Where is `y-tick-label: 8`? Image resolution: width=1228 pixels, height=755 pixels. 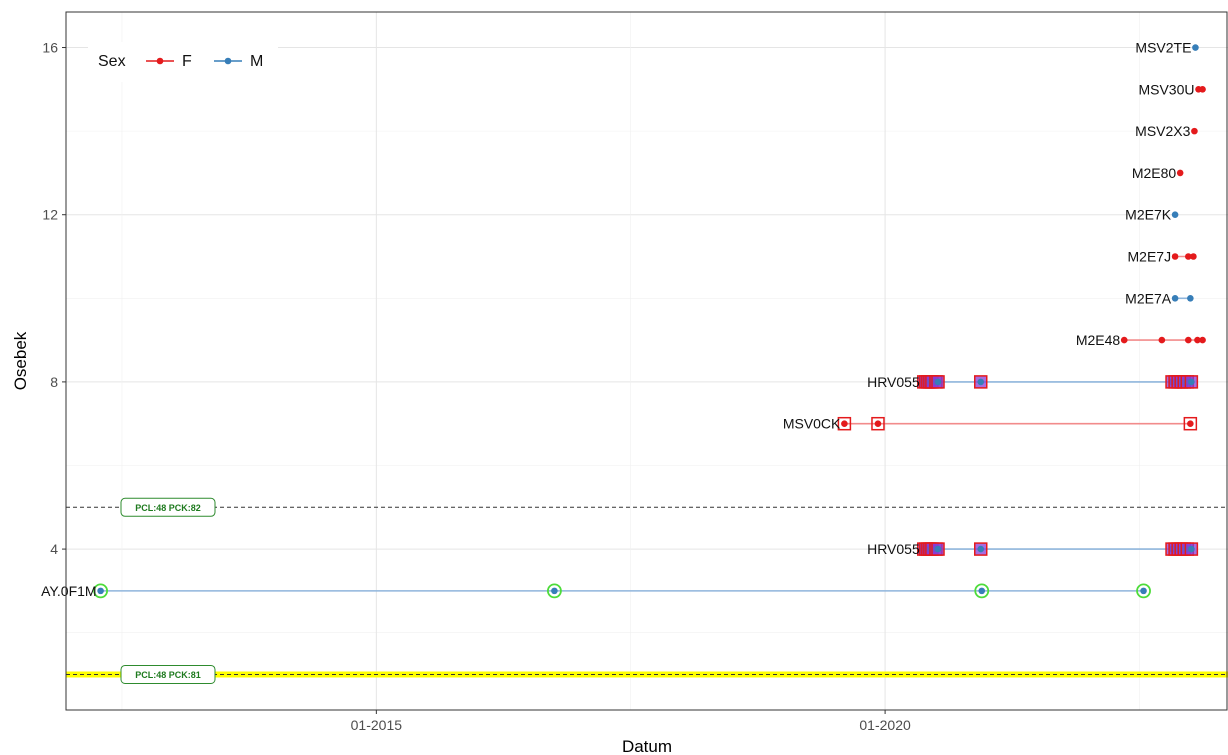
y-tick-label: 8 is located at coordinates (54, 382).